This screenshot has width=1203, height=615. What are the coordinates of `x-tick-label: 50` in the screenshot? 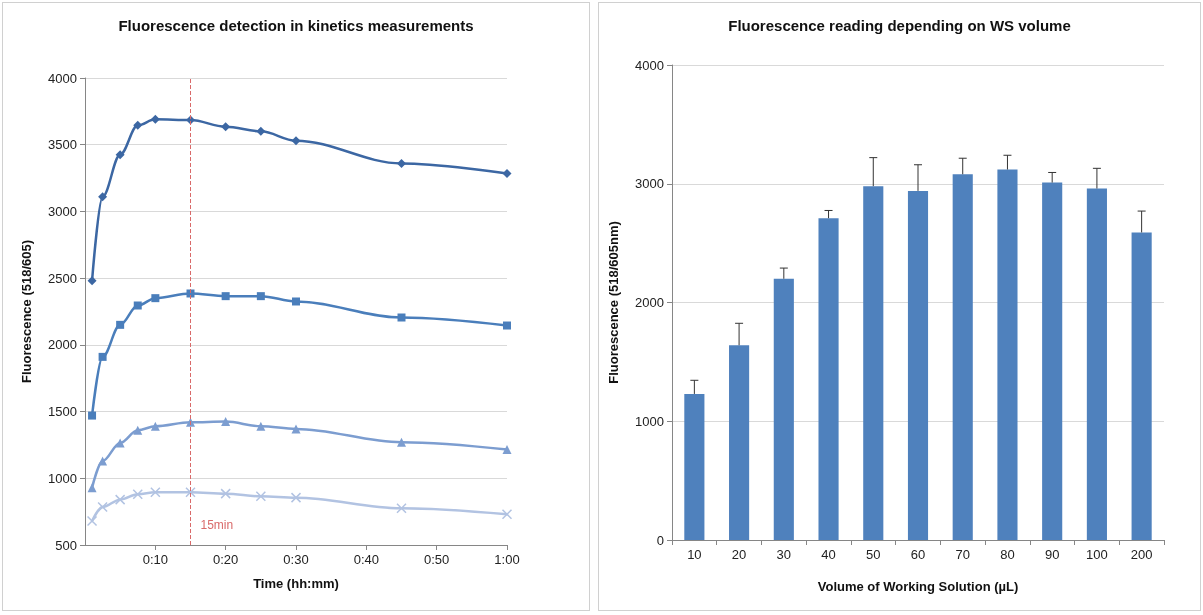 It's located at (873, 554).